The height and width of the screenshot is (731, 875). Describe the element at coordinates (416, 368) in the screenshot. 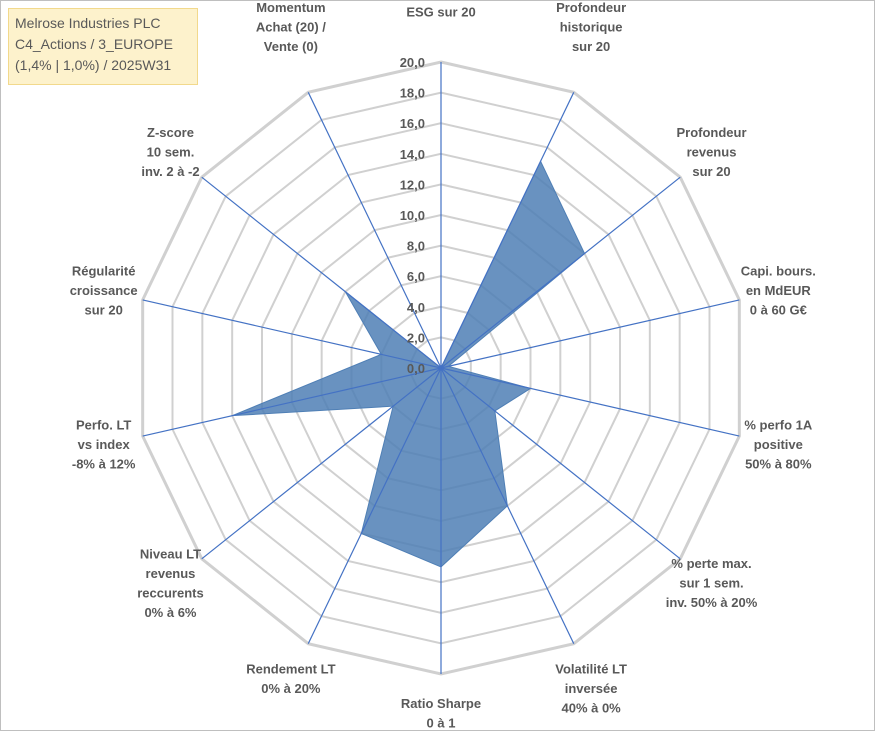

I see `tick-label: 0,0` at that location.